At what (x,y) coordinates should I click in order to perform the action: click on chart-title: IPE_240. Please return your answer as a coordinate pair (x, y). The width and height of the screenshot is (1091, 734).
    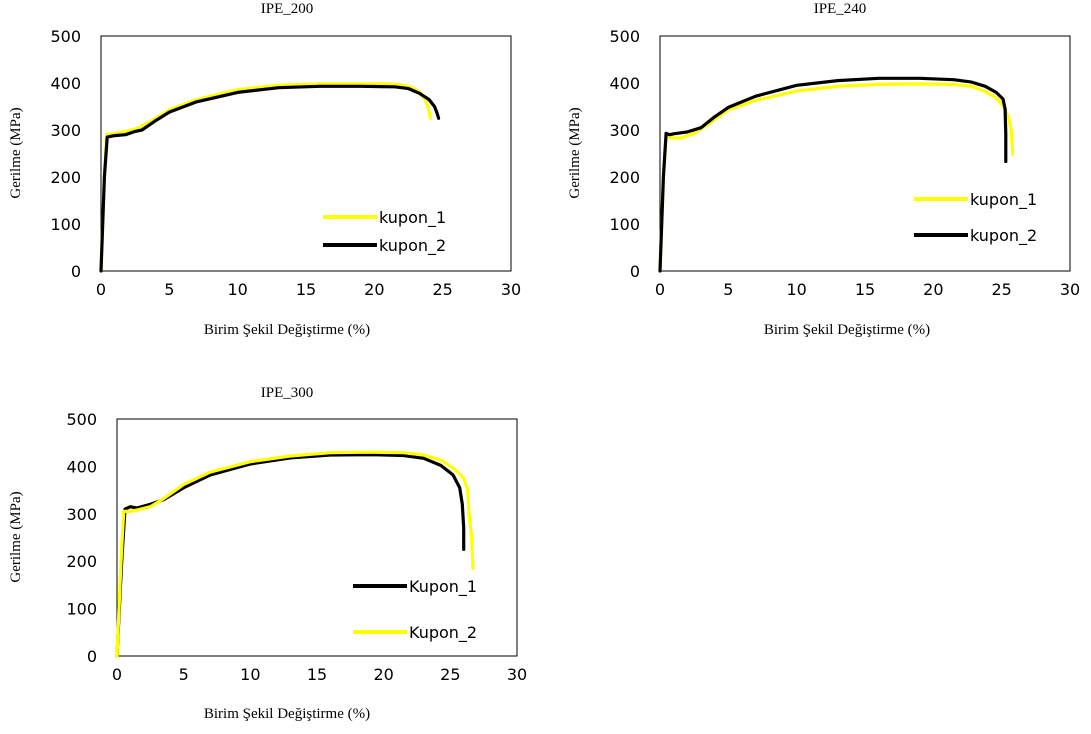
    Looking at the image, I should click on (840, 9).